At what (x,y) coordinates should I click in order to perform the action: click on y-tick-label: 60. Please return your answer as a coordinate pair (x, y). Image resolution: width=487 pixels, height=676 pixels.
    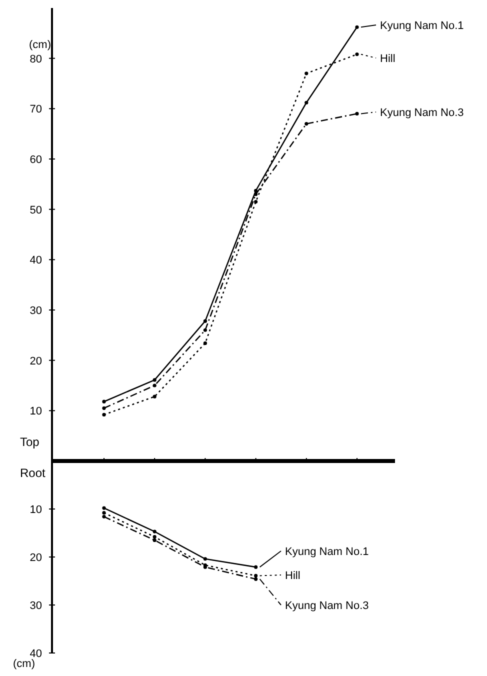
    Looking at the image, I should click on (36, 160).